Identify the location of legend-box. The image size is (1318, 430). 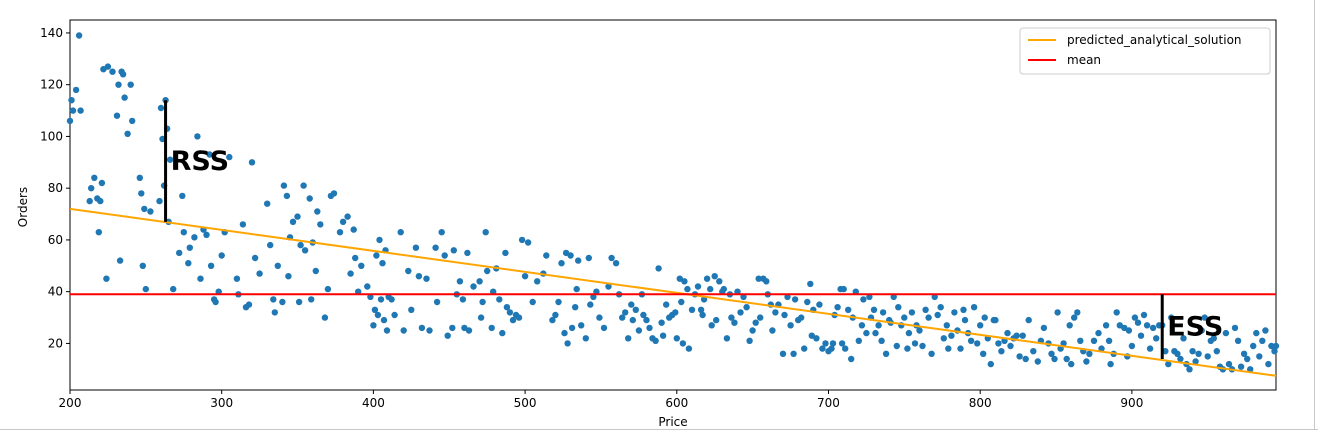
(1145, 51).